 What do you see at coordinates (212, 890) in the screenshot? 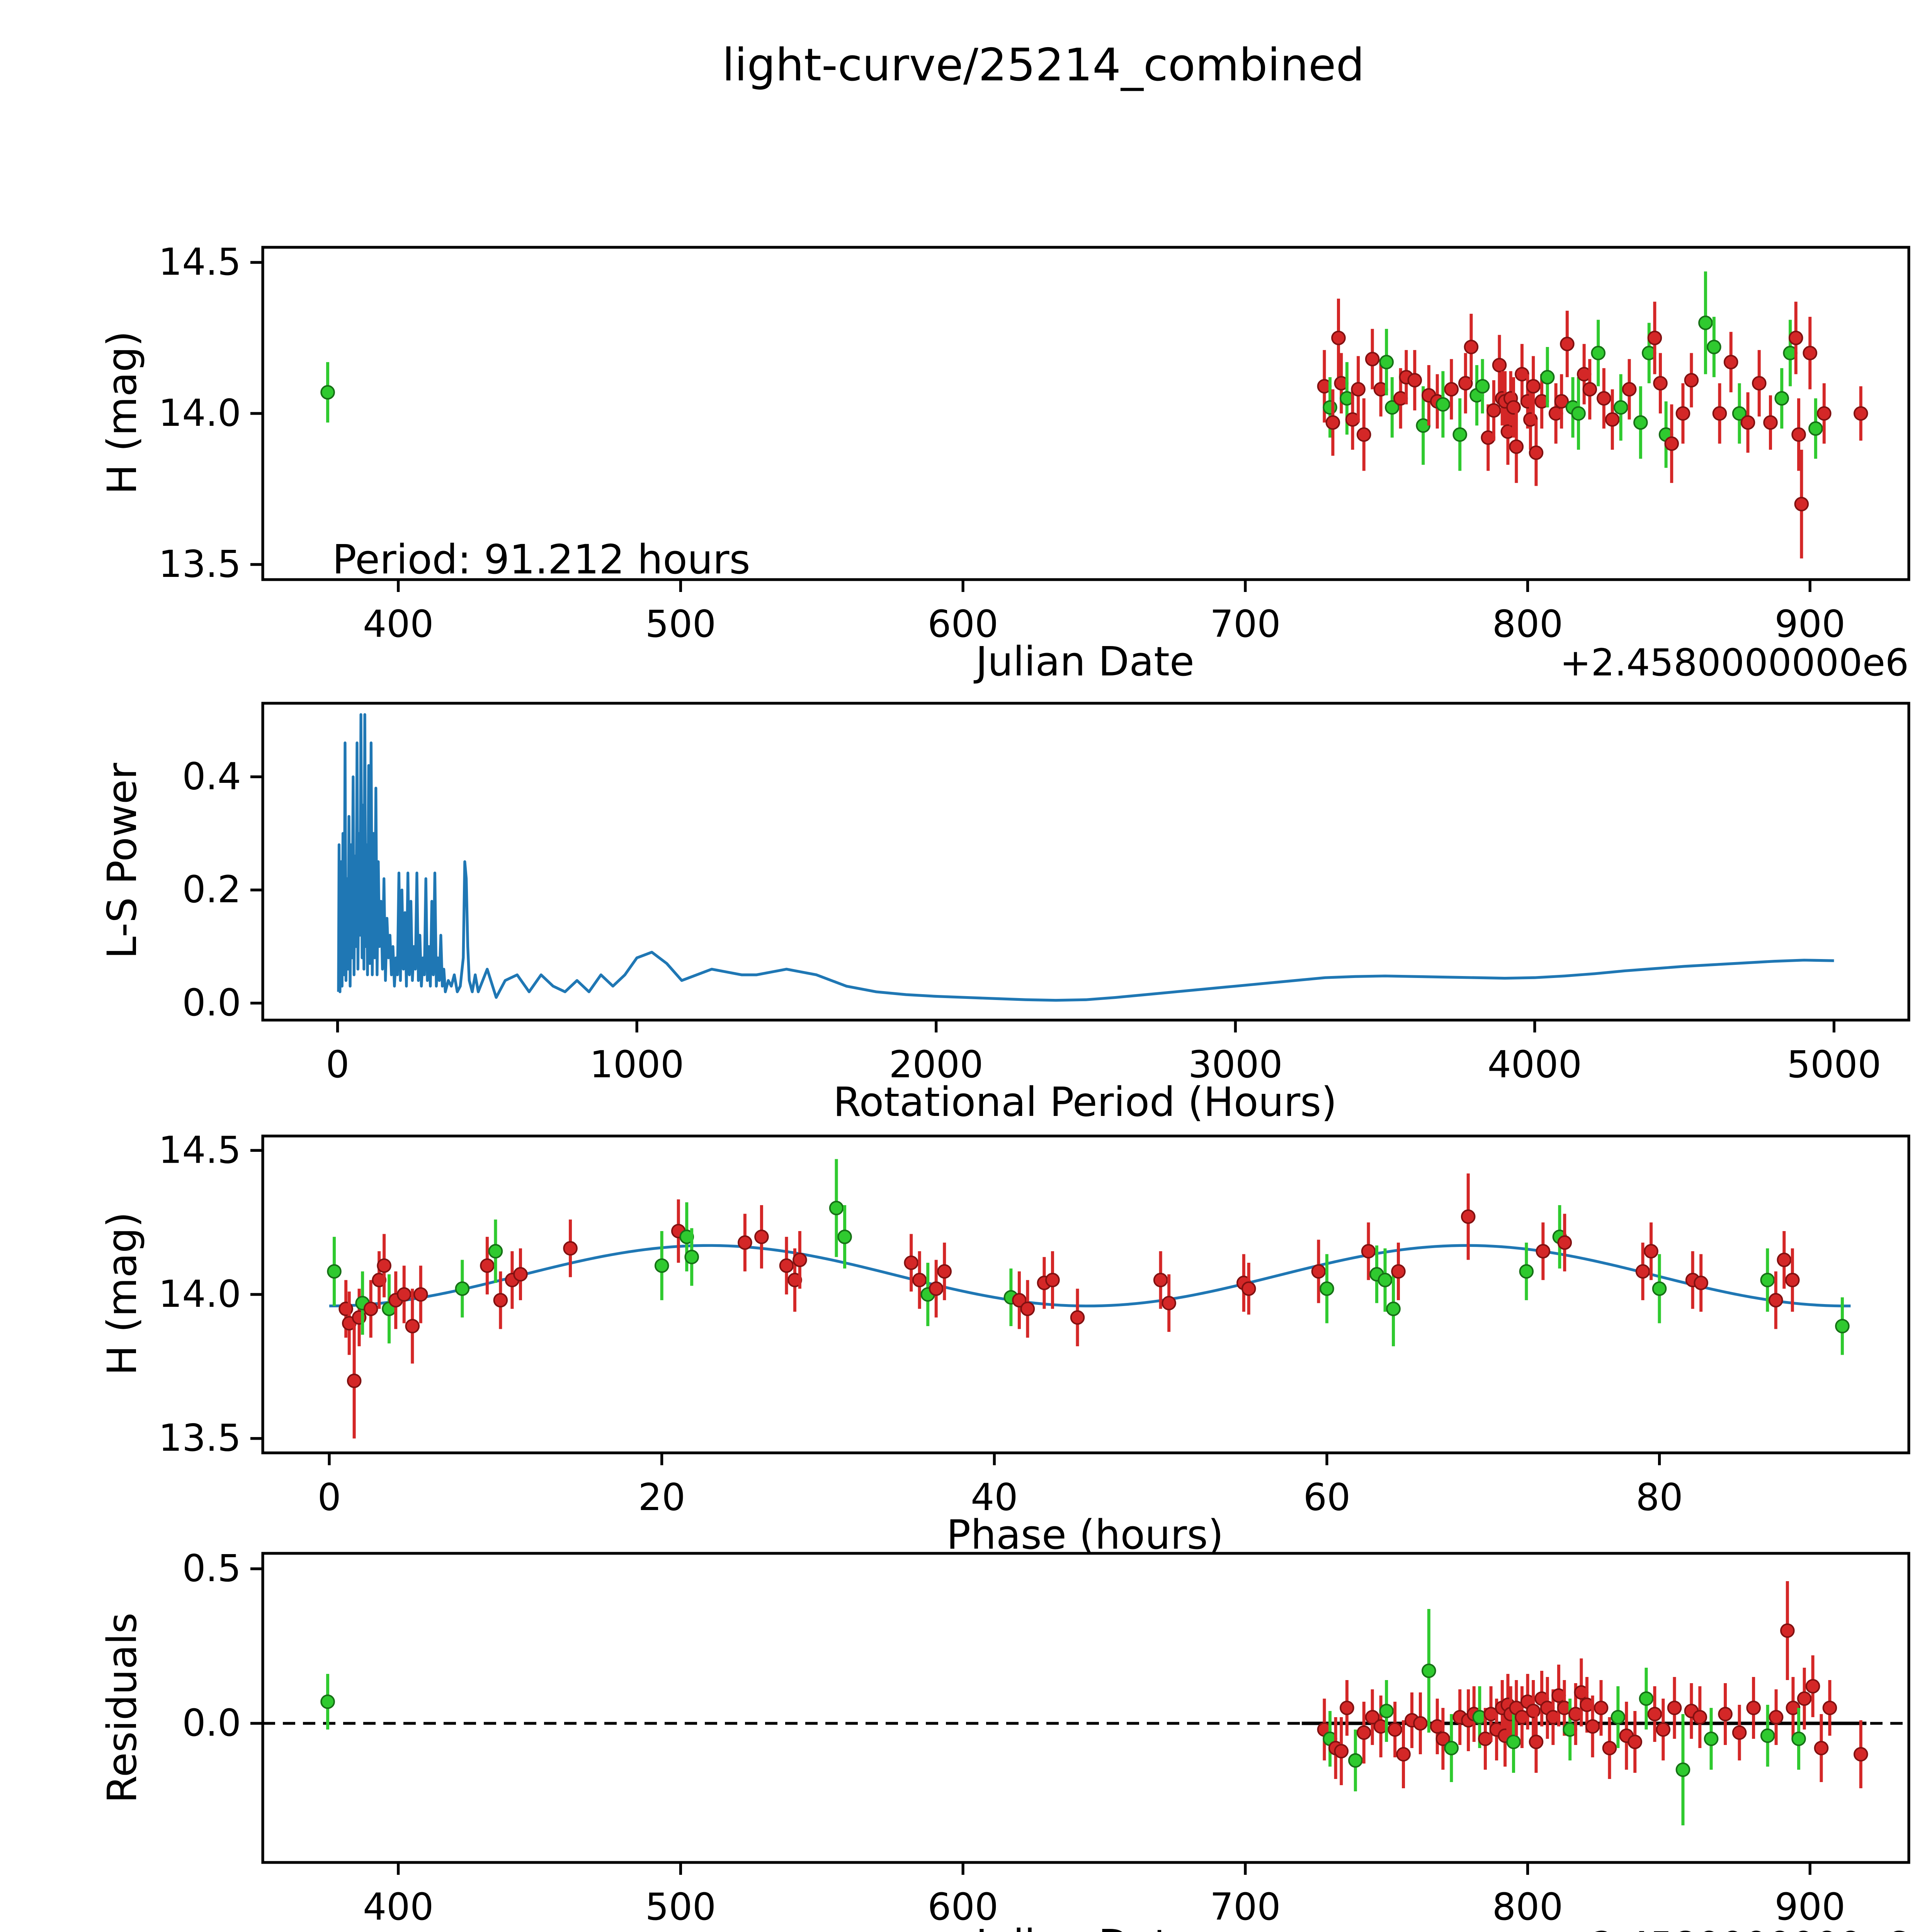
I see `y-tick-label: 0.2` at bounding box center [212, 890].